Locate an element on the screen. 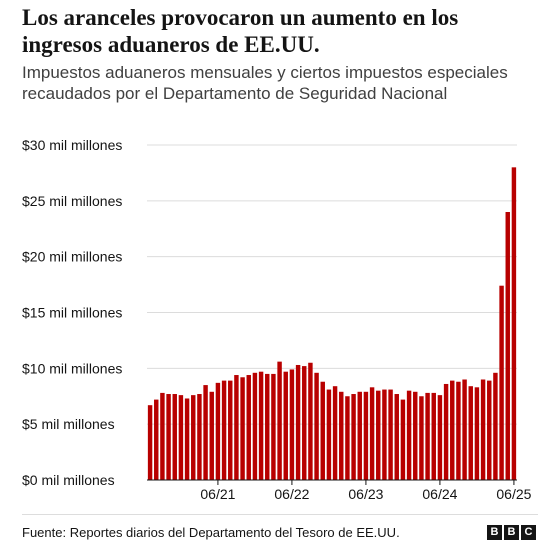 This screenshot has width=550, height=560. x-tick-label: 06/23 is located at coordinates (365, 494).